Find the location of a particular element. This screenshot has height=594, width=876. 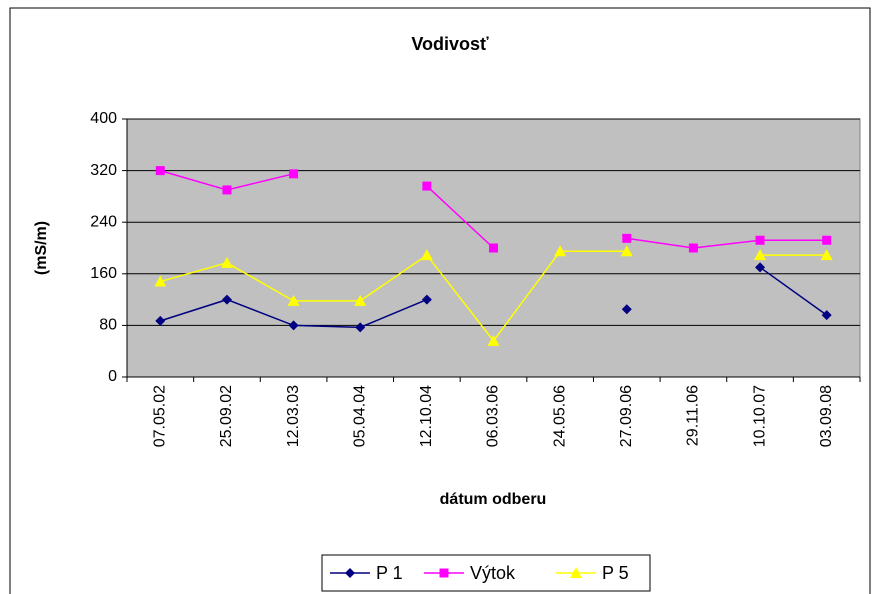

x-tick-label: 05.04.04 is located at coordinates (359, 416).